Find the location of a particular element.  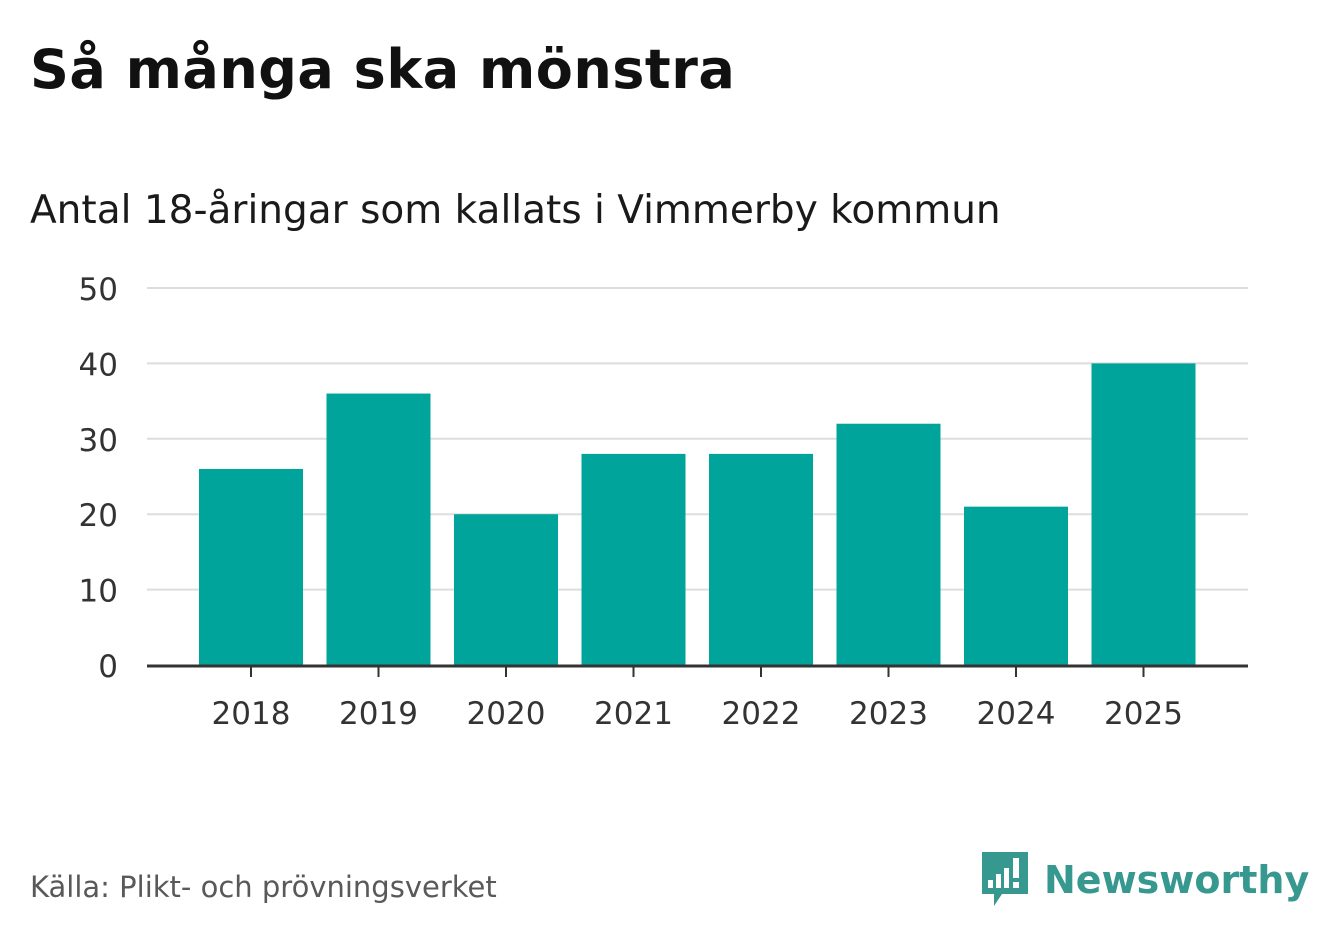

newsworthy-logo: Newsworthy is located at coordinates (1144, 880).